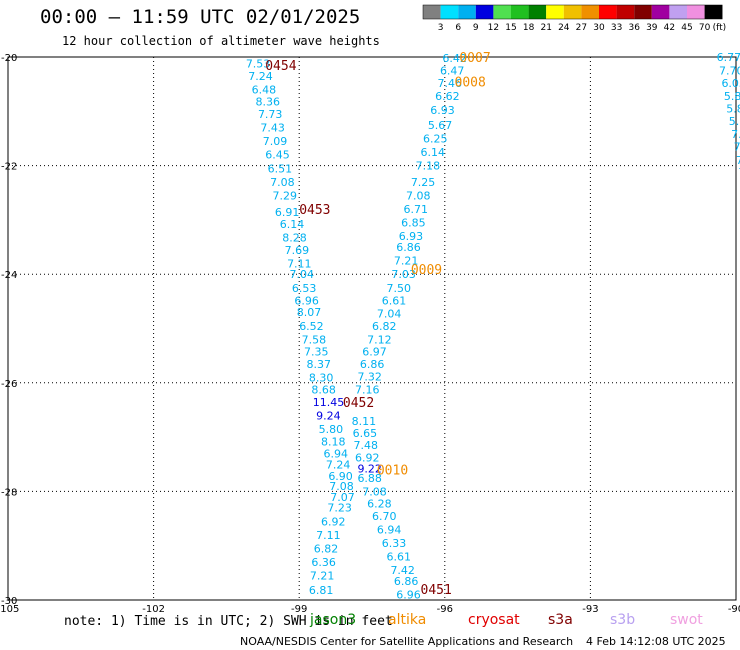 The image size is (740, 650). What do you see at coordinates (314, 210) in the screenshot?
I see `pass-label: 0453` at bounding box center [314, 210].